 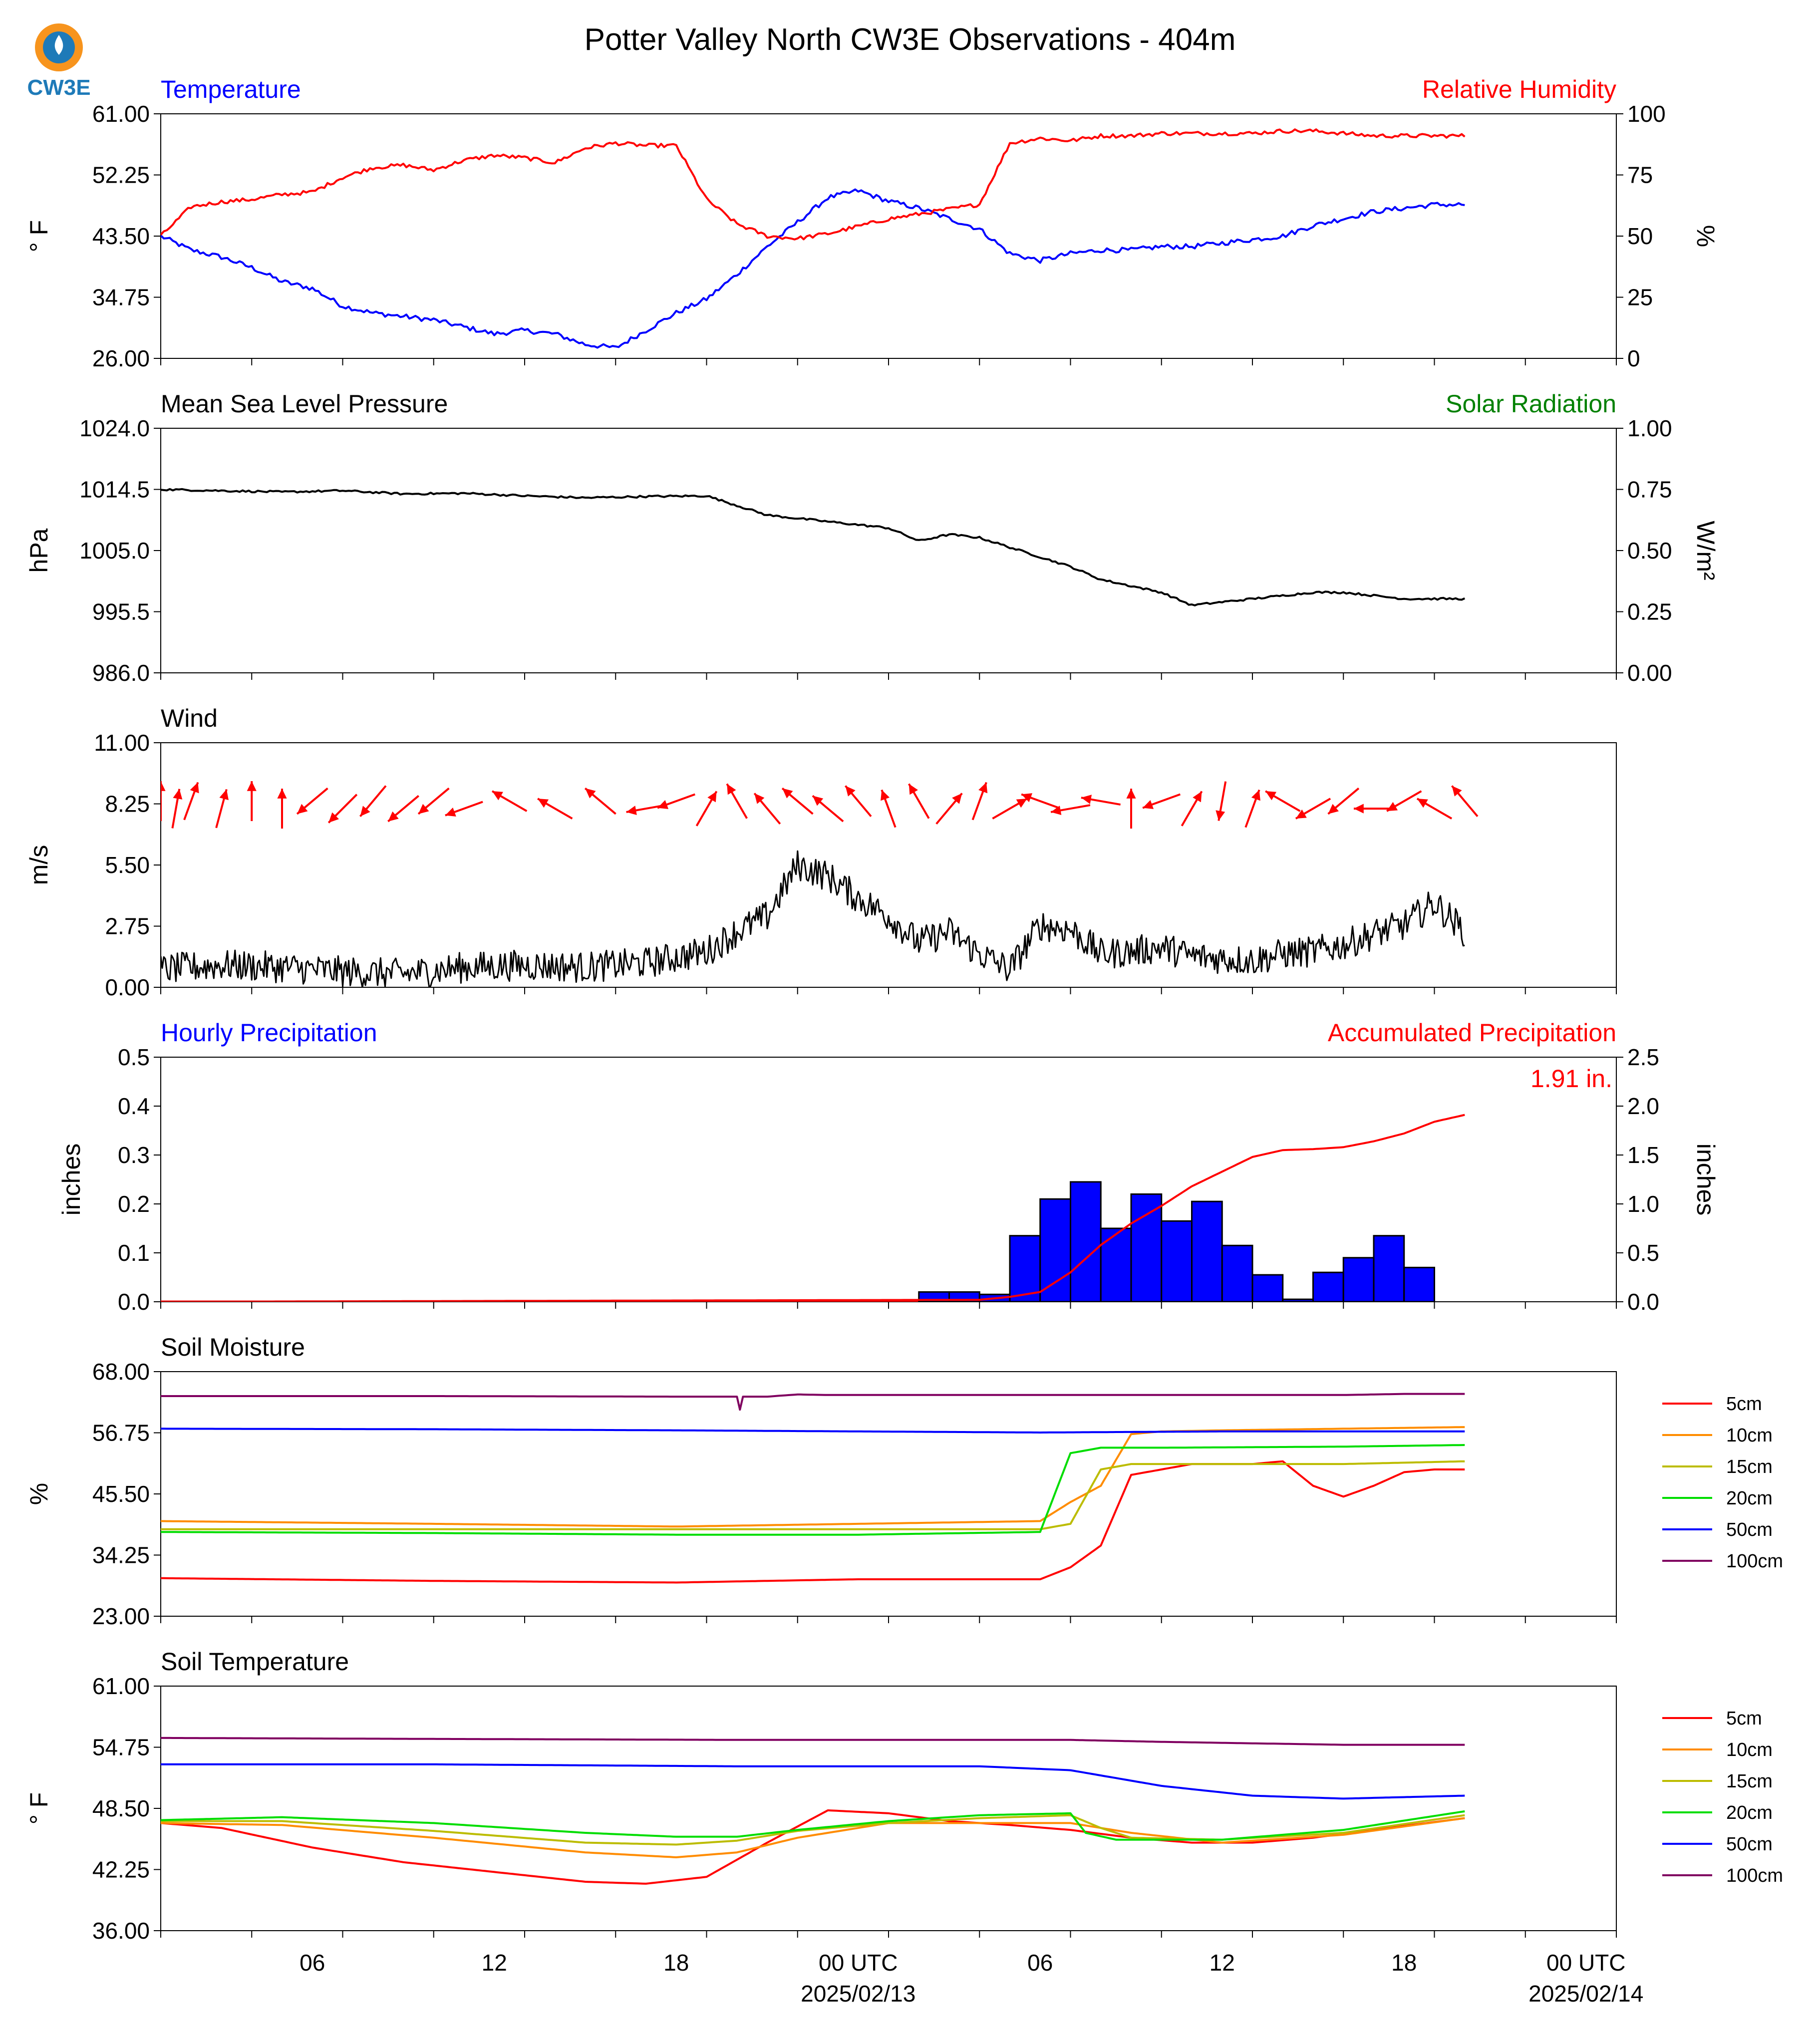 I want to click on panel-left-title: Soil Moisture, so click(x=233, y=1347).